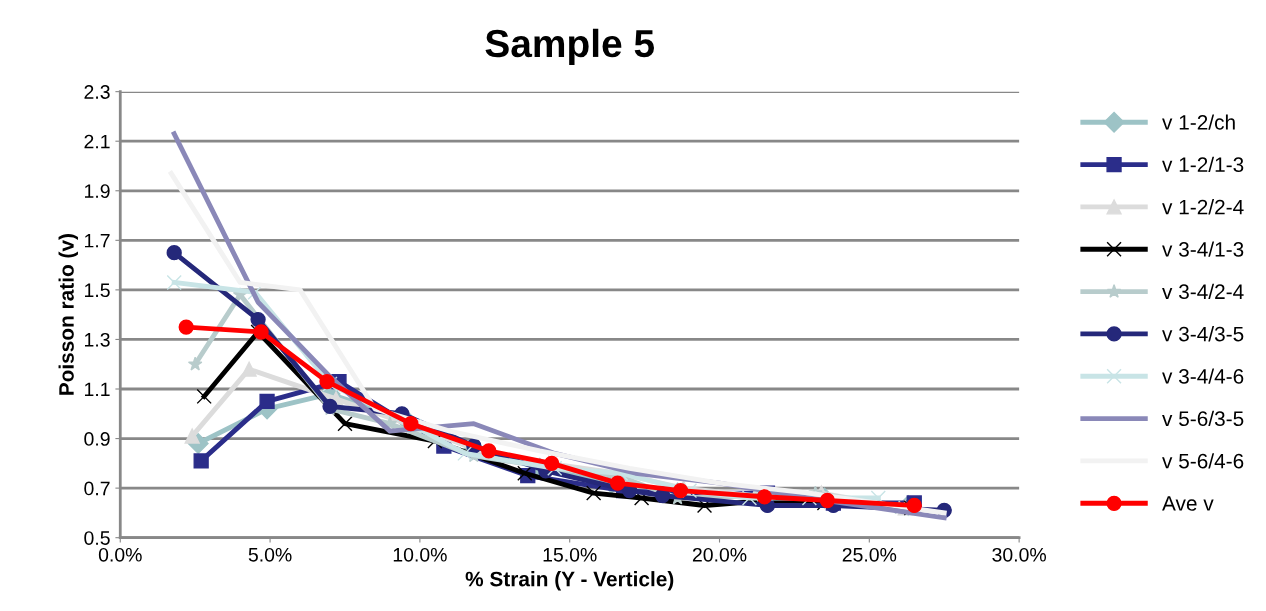  What do you see at coordinates (1203, 376) in the screenshot?
I see `legend-label: v 3-4/4-6` at bounding box center [1203, 376].